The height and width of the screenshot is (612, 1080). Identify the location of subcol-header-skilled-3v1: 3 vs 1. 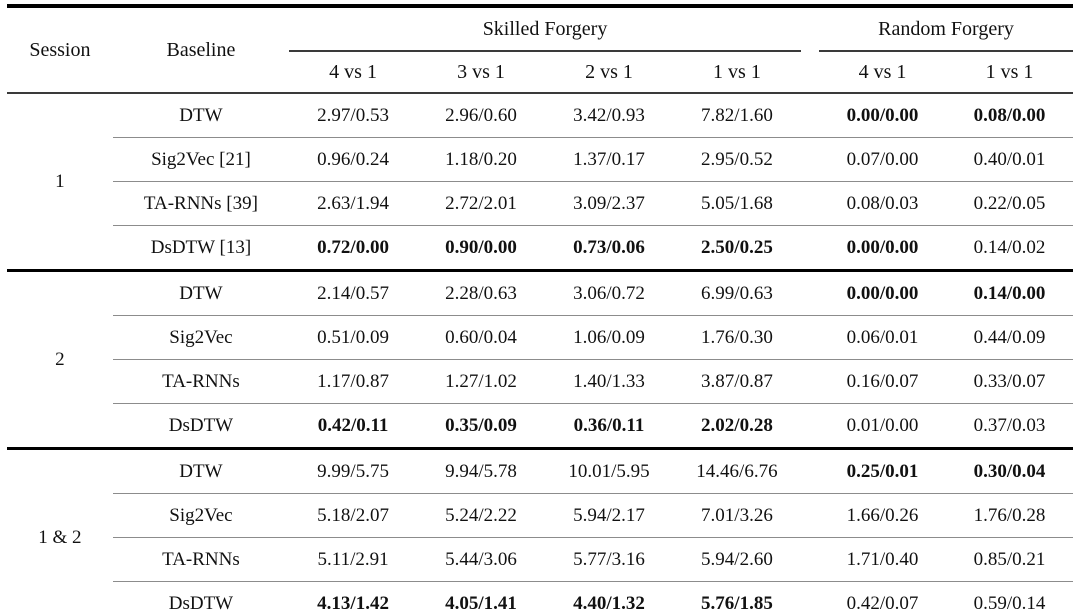
(481, 71).